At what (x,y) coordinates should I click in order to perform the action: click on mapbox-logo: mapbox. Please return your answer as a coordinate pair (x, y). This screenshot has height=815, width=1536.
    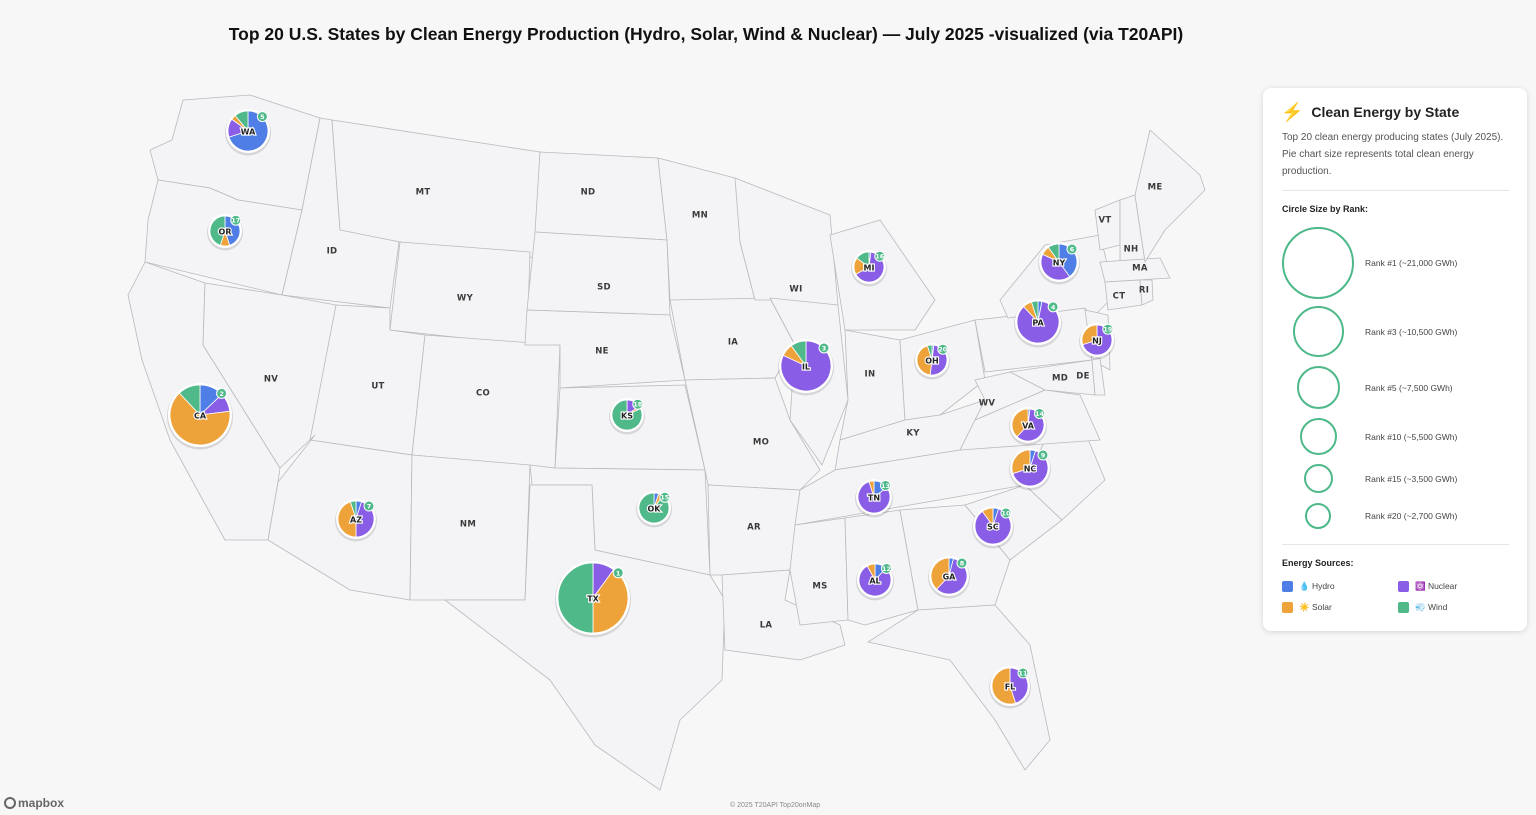
    Looking at the image, I should click on (34, 803).